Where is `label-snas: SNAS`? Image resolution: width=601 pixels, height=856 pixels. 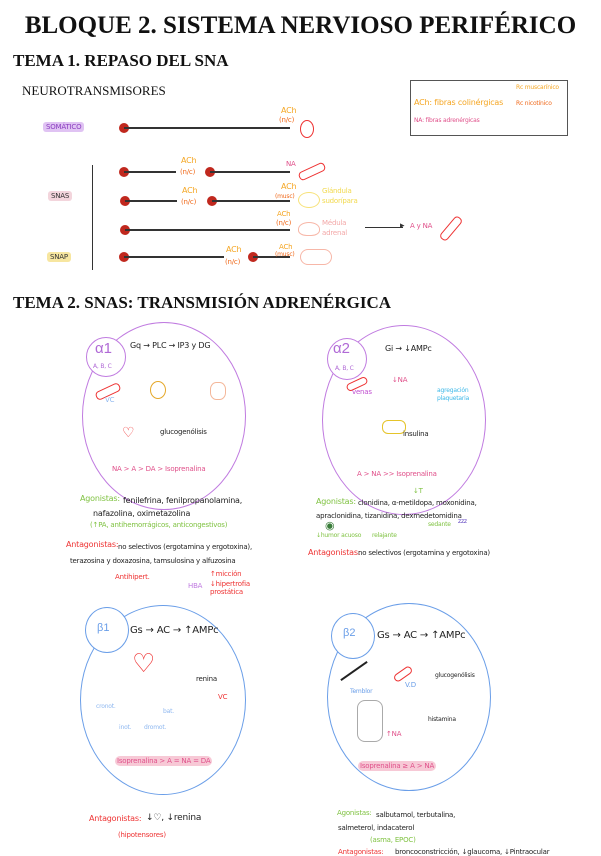
label-snas: SNAS is located at coordinates (60, 196).